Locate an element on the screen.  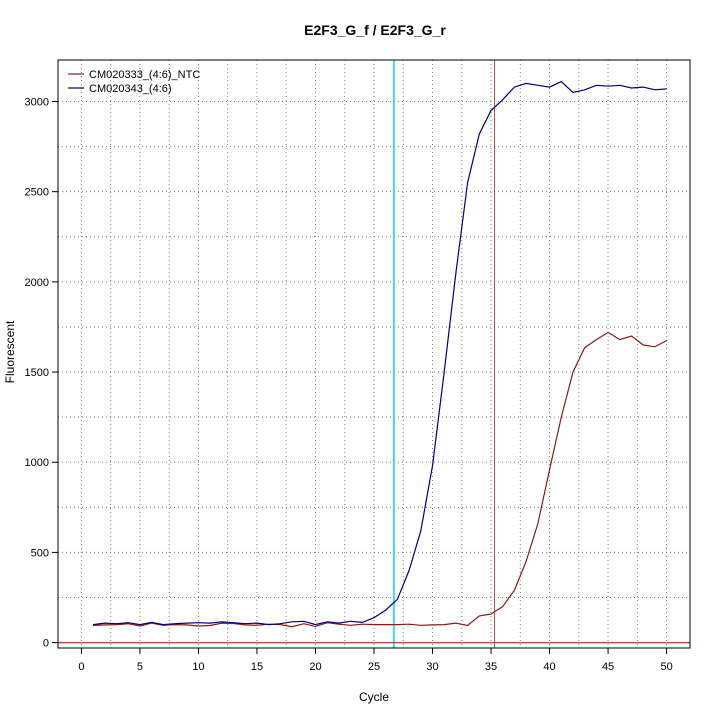
chart-title: E2F3_G_f / E2F3_G_r is located at coordinates (375, 30).